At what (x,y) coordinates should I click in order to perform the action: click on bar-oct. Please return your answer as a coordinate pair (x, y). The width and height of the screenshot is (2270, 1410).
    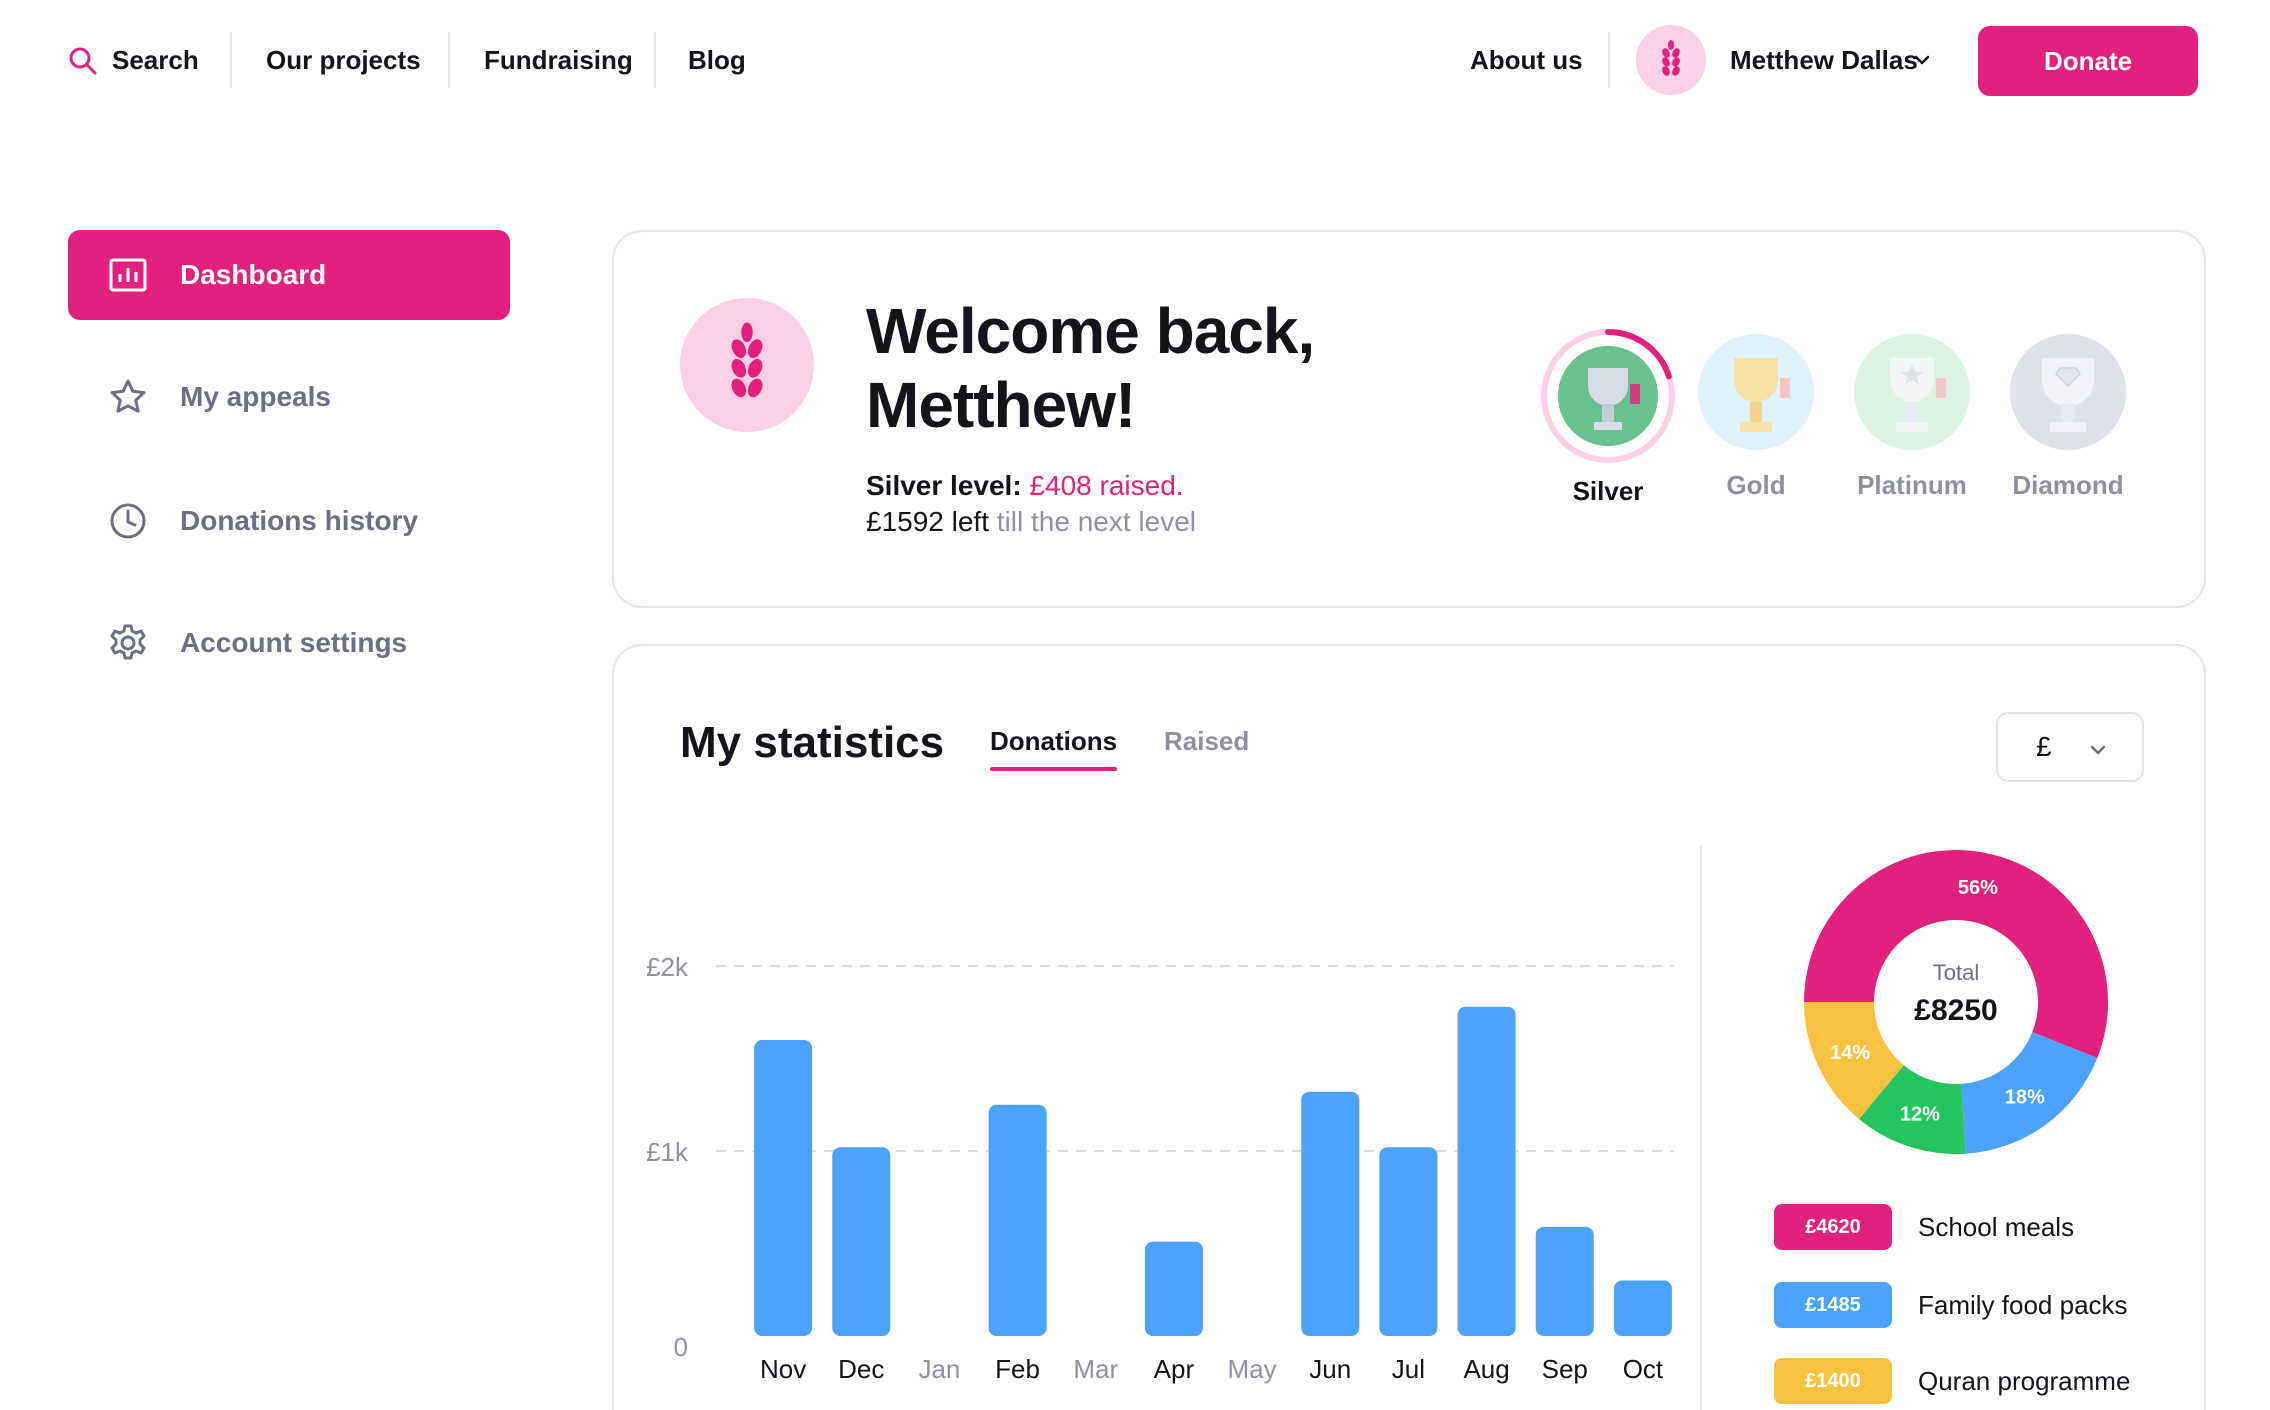
    Looking at the image, I should click on (1642, 1308).